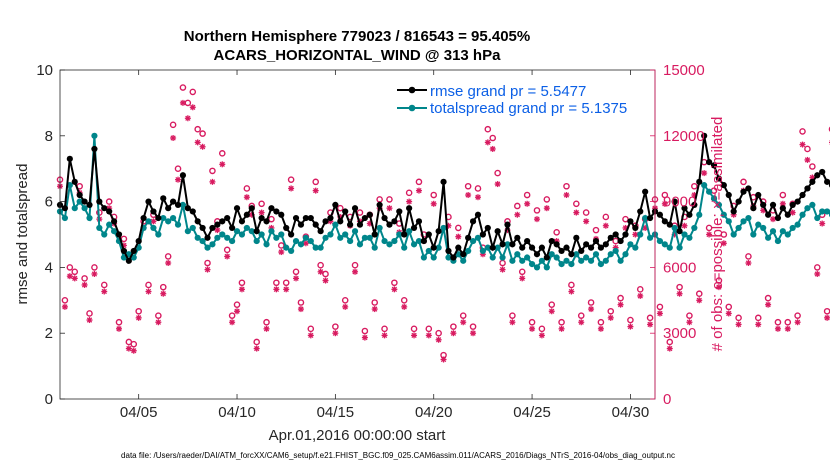  I want to click on y-tick-label: 2, so click(49, 333).